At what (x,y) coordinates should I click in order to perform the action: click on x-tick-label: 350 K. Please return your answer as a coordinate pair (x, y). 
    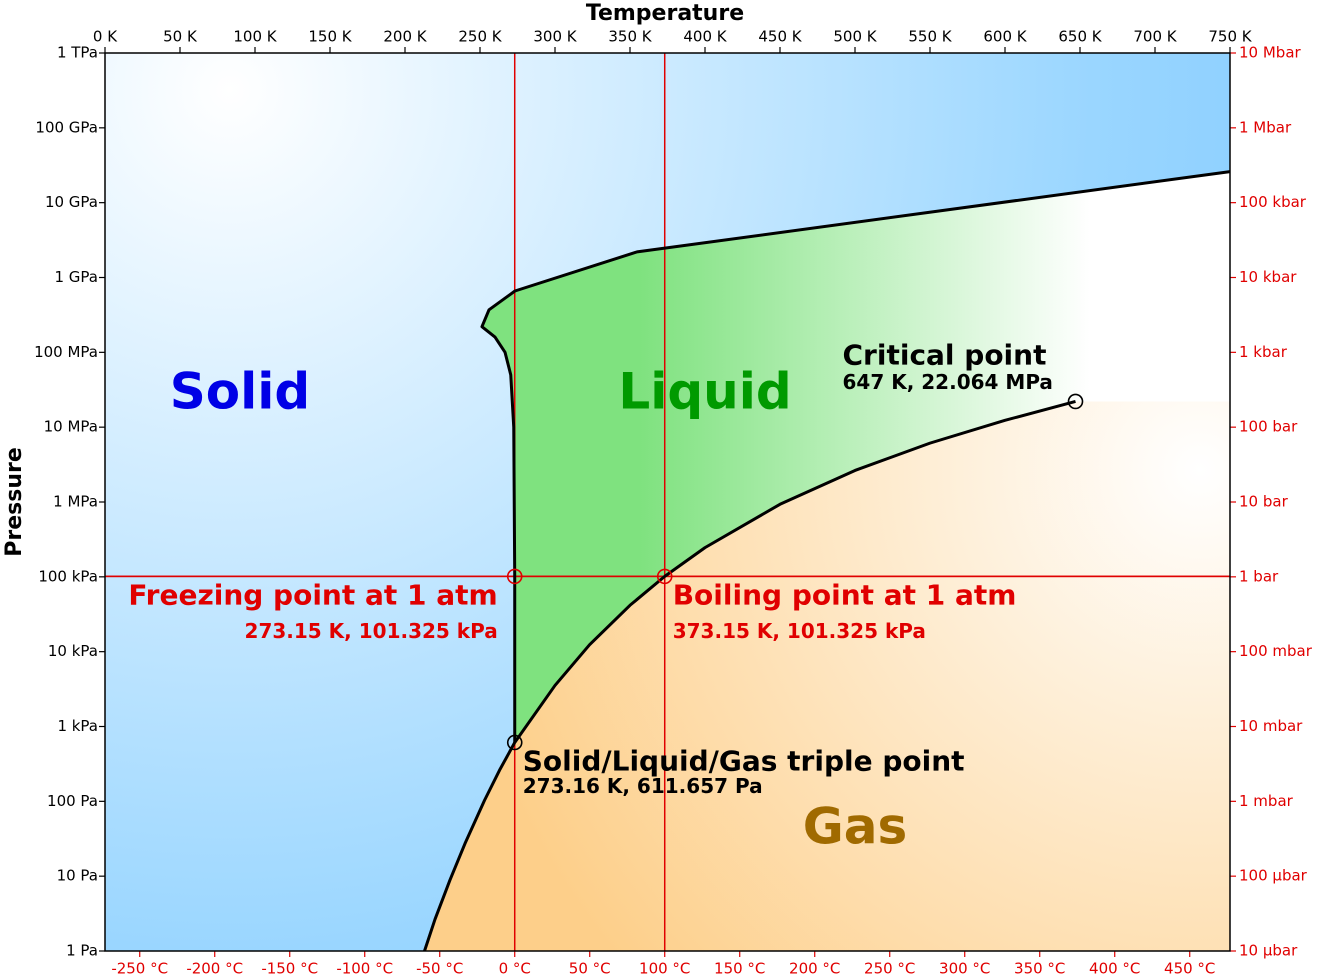
    Looking at the image, I should click on (630, 37).